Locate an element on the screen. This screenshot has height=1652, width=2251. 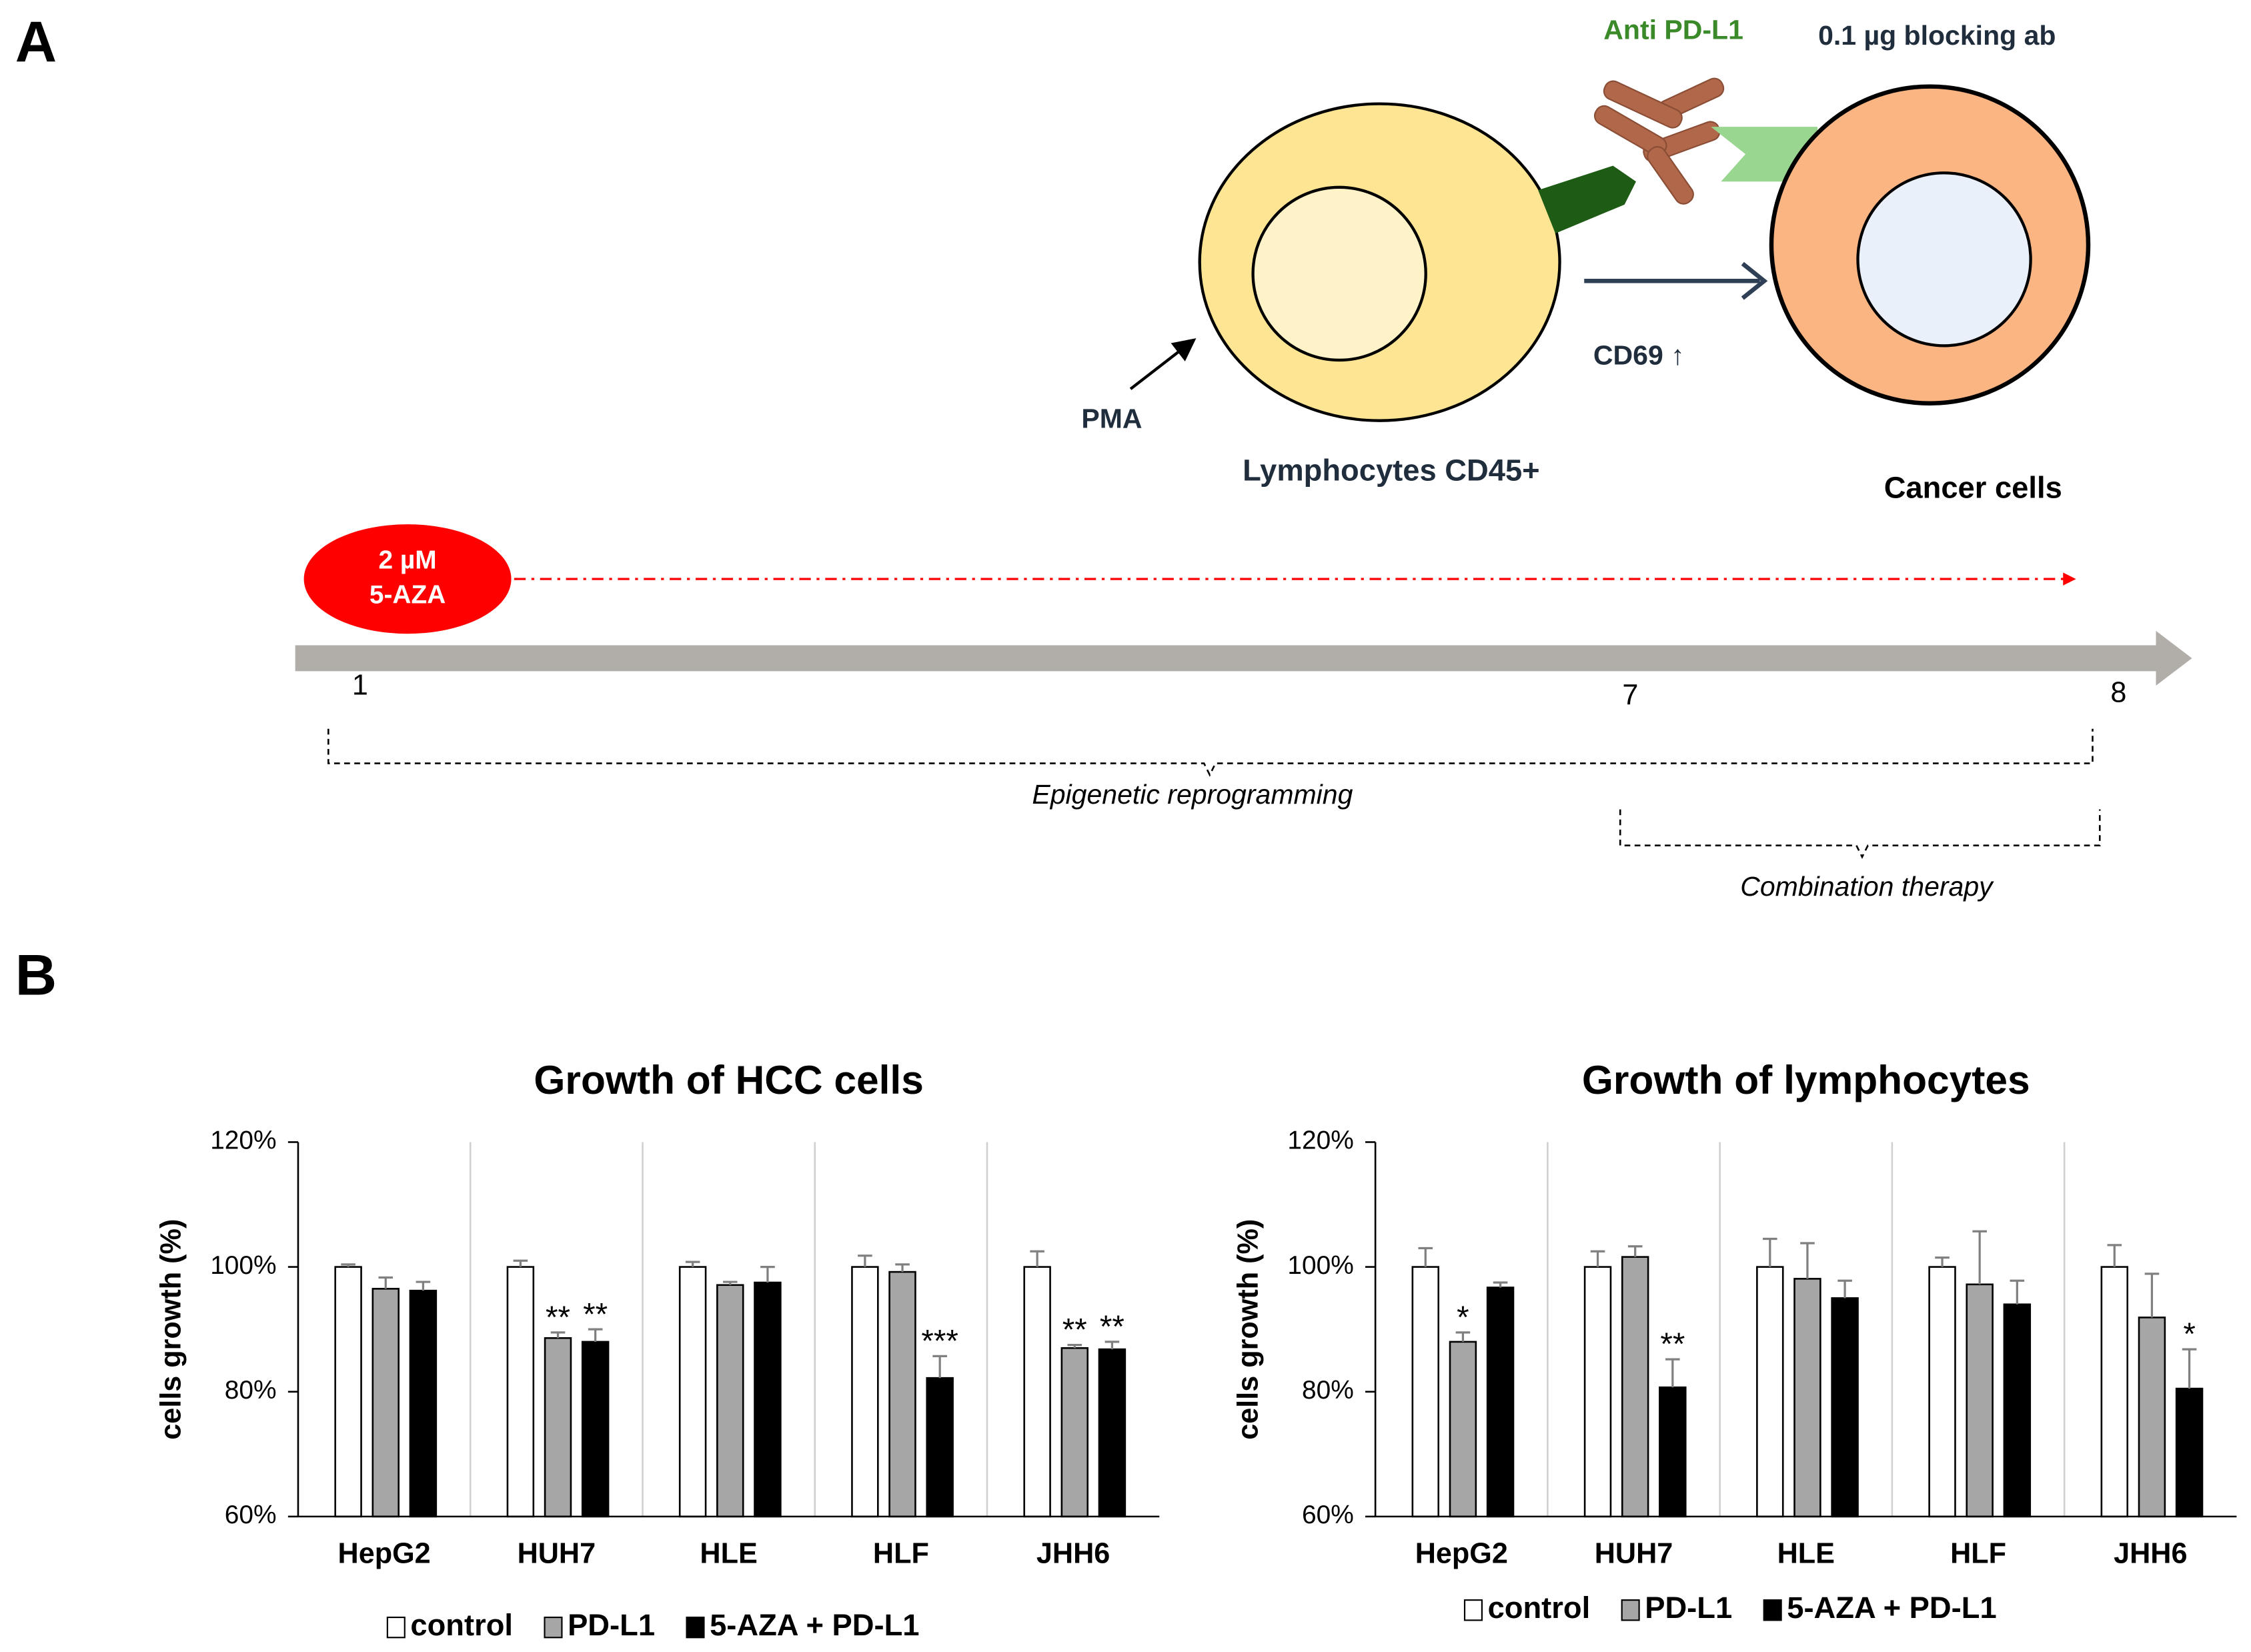
significance-label: *** is located at coordinates (939, 1341).